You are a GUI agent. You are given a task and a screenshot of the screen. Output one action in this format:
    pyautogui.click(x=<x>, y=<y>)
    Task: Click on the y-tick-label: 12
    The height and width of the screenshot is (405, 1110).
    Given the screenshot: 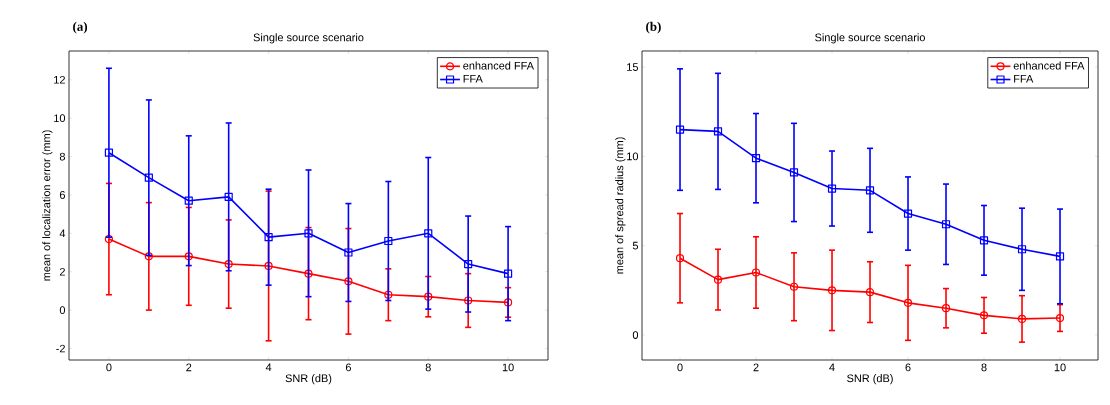 What is the action you would take?
    pyautogui.click(x=59, y=79)
    